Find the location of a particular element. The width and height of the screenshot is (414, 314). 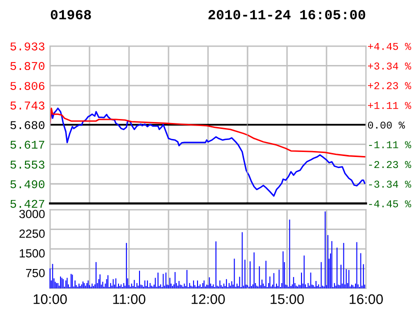

y-tick-label: 5.870 is located at coordinates (27, 66).